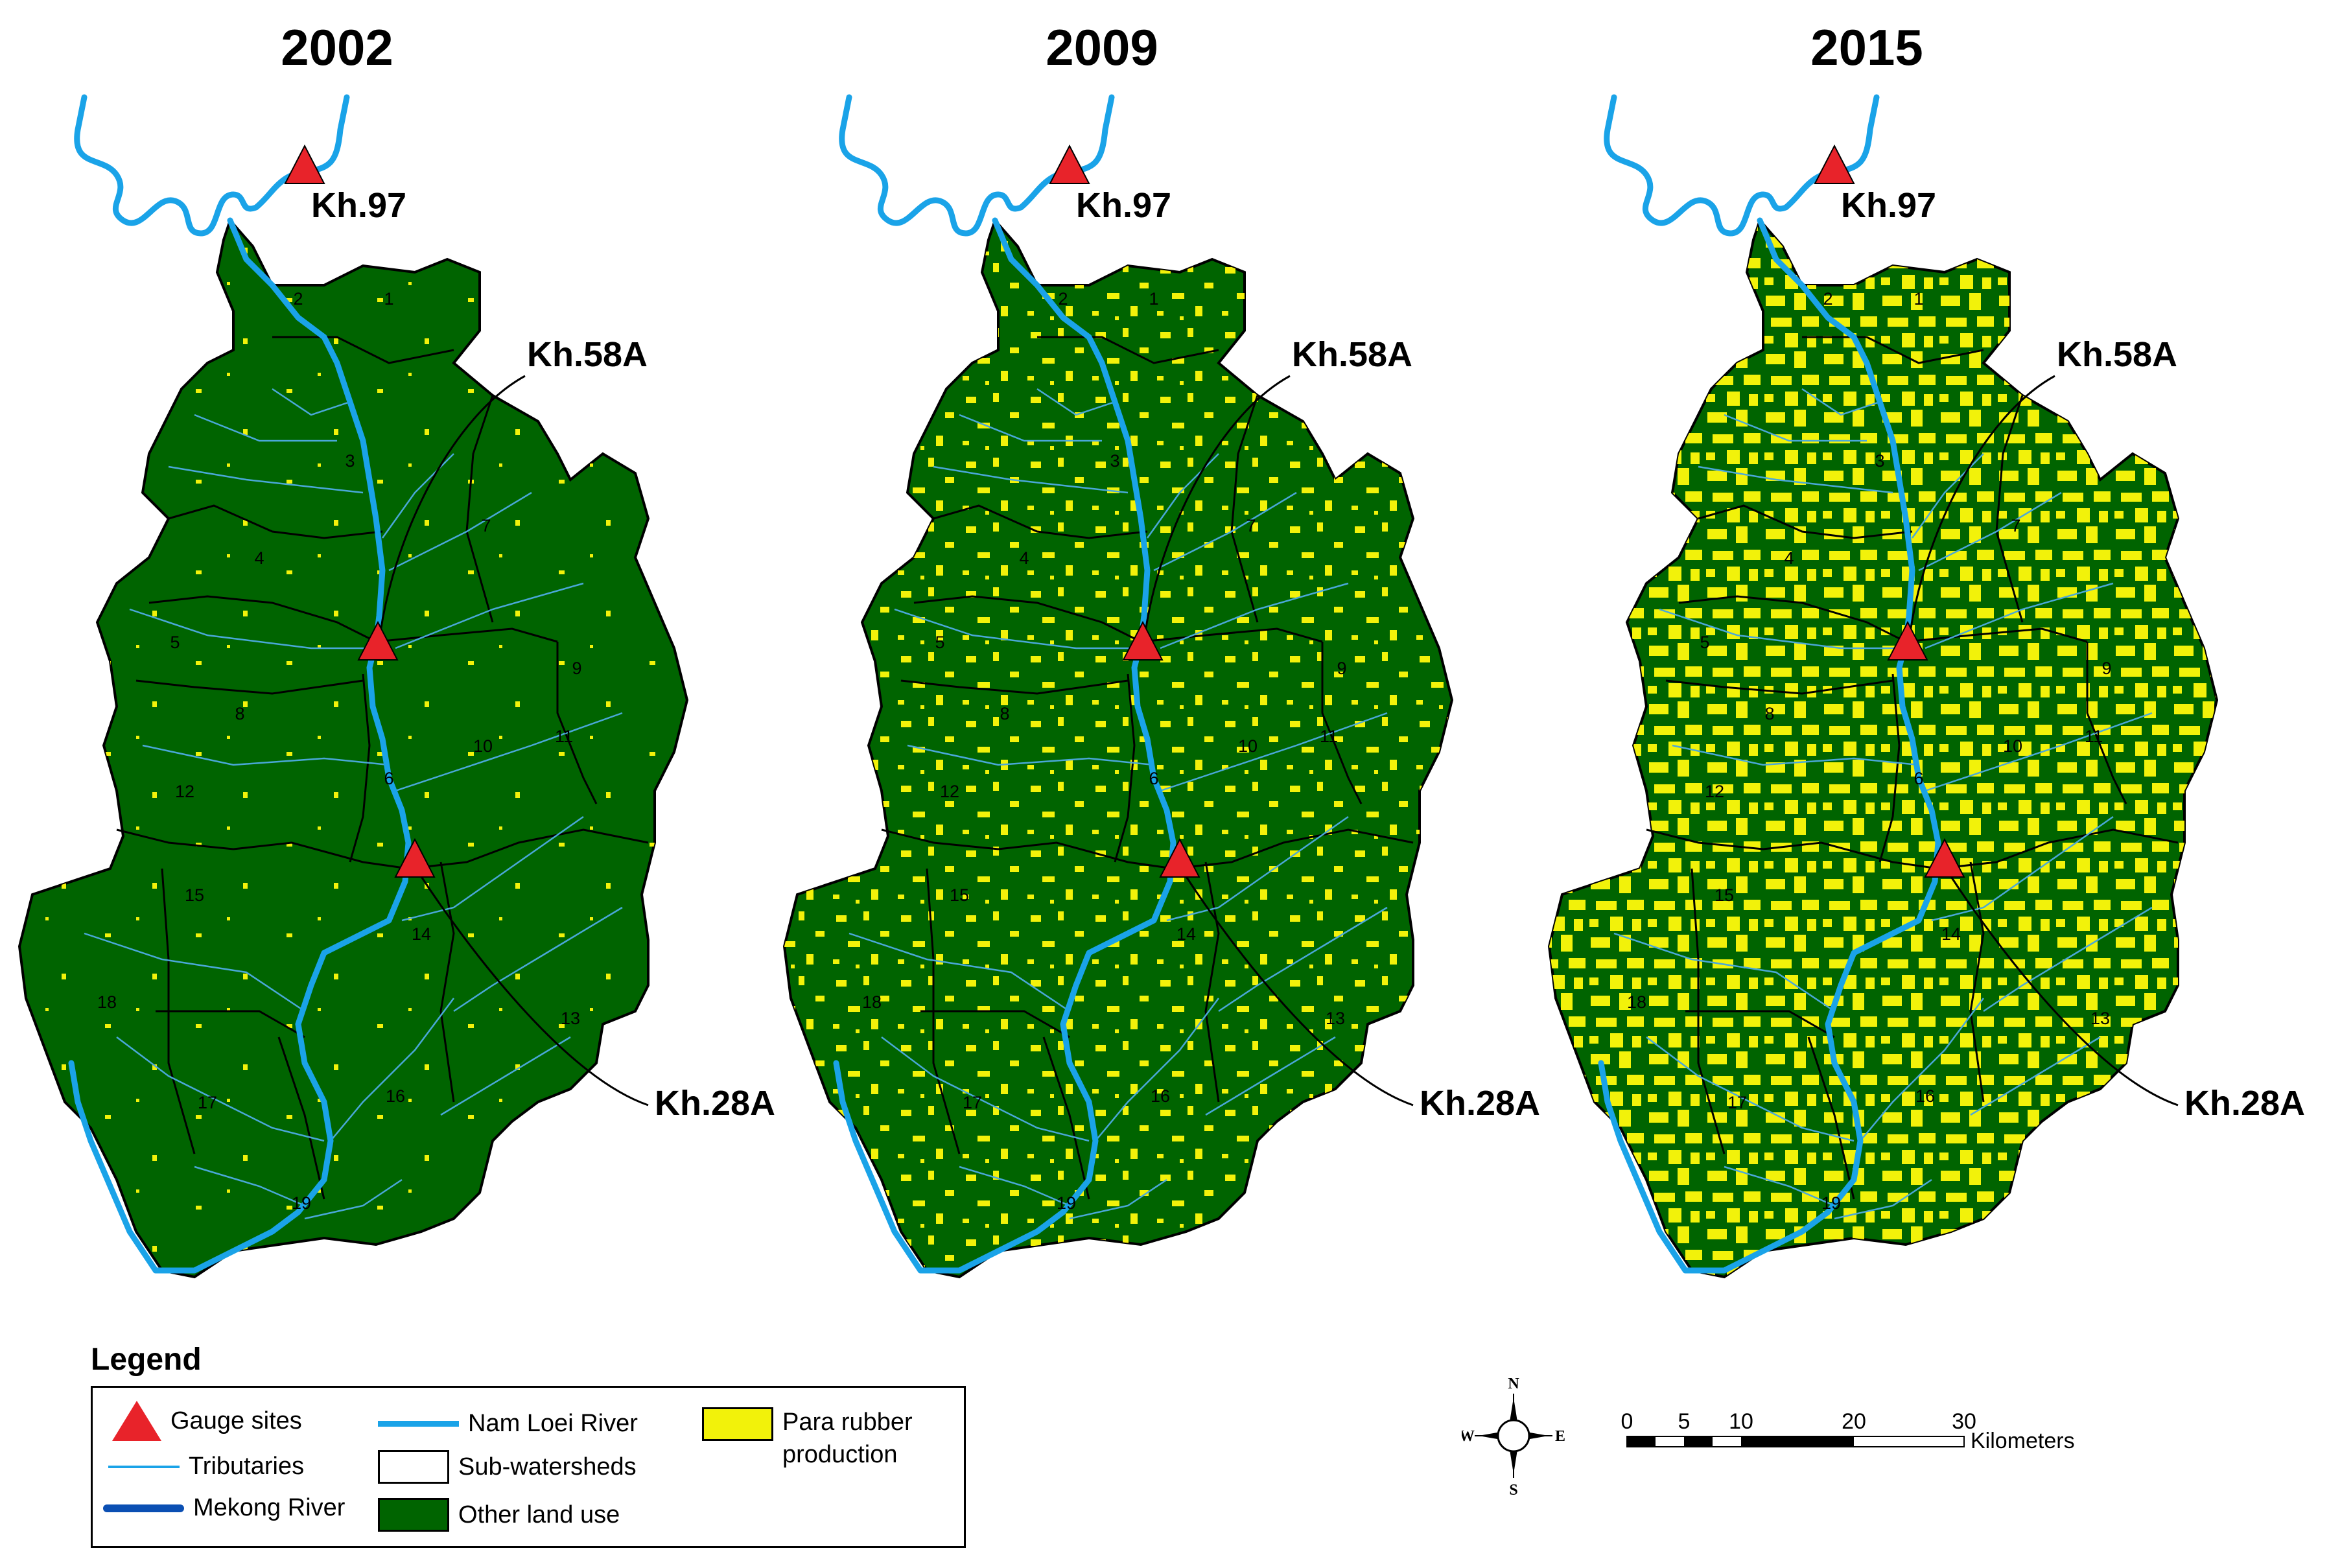  I want to click on legend-label-gauge: Gauge sites, so click(236, 1421).